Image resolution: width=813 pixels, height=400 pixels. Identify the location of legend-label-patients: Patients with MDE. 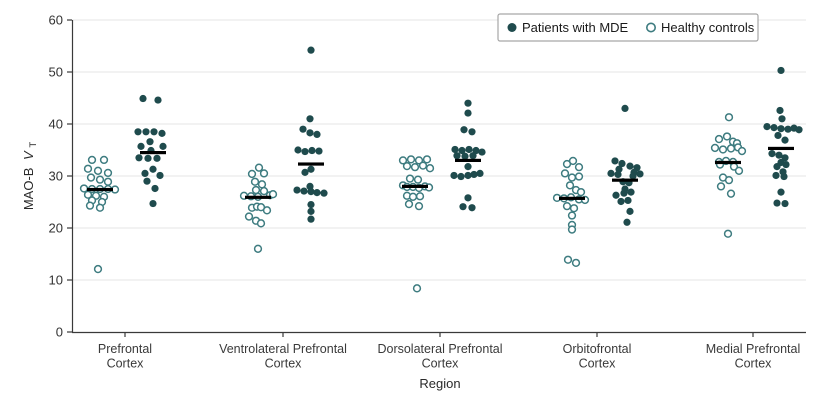
(575, 27).